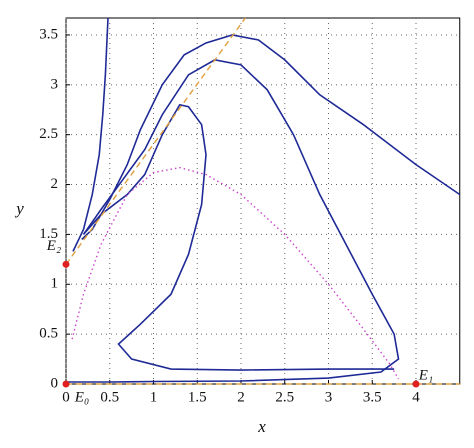 This screenshot has height=448, width=474. I want to click on x-tick-label: 3.5, so click(372, 397).